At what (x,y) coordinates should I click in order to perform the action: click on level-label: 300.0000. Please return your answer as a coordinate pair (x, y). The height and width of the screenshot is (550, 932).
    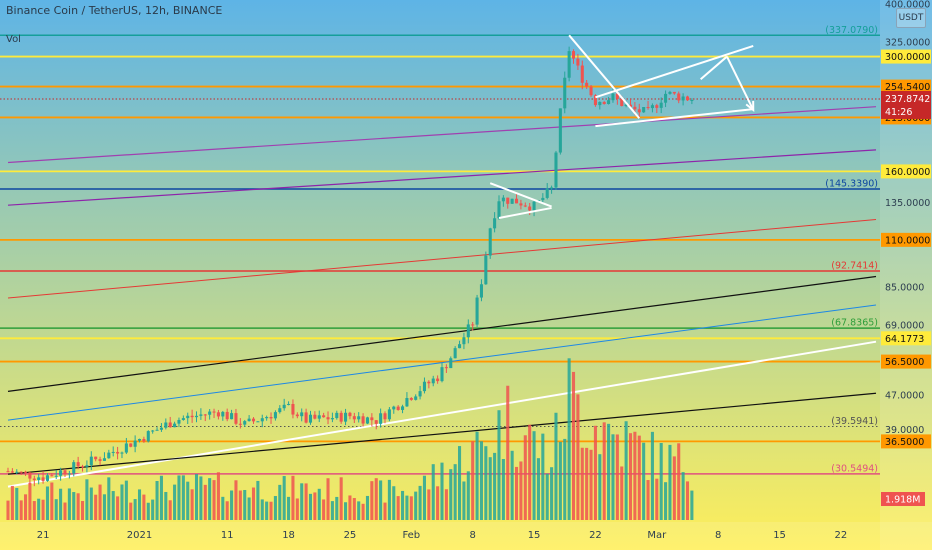
    Looking at the image, I should click on (907, 57).